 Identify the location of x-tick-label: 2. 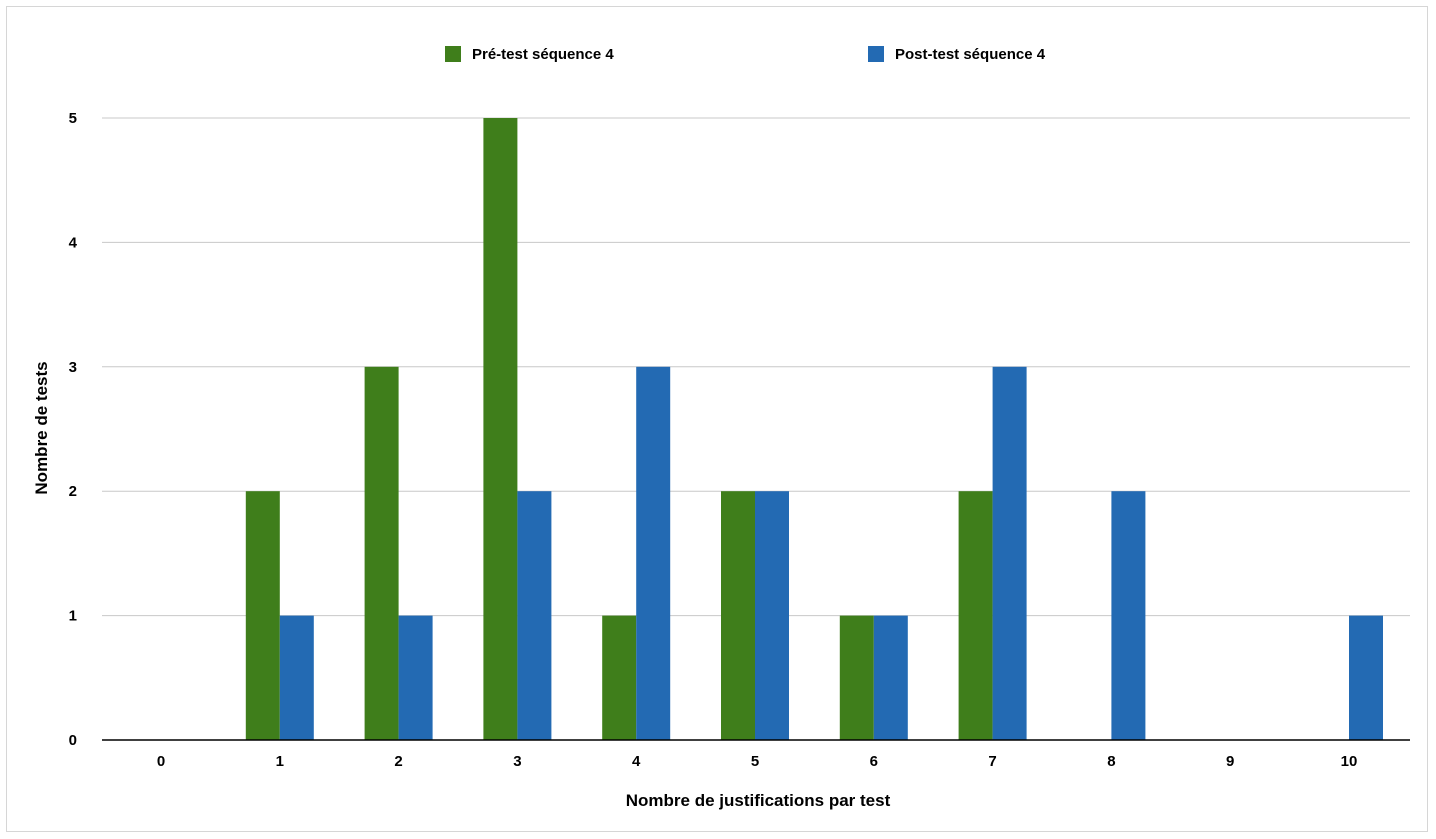
(398, 761).